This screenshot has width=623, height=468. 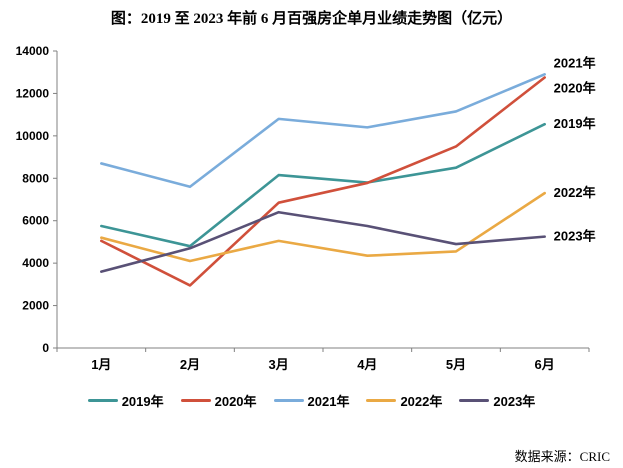 I want to click on series-end-label-2020年: 2020年, so click(x=575, y=87).